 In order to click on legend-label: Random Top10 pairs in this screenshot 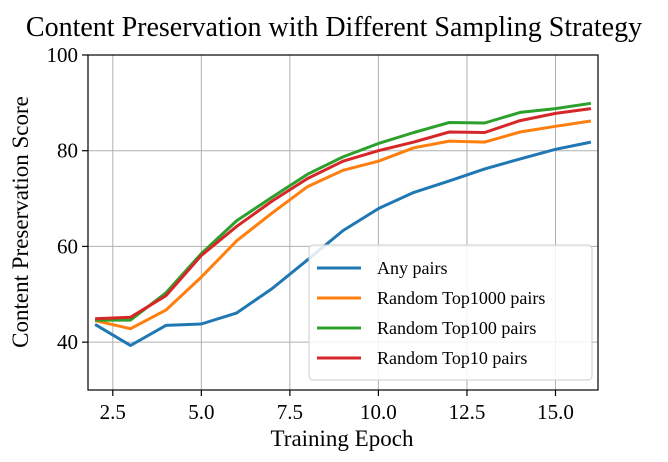, I will do `click(452, 358)`.